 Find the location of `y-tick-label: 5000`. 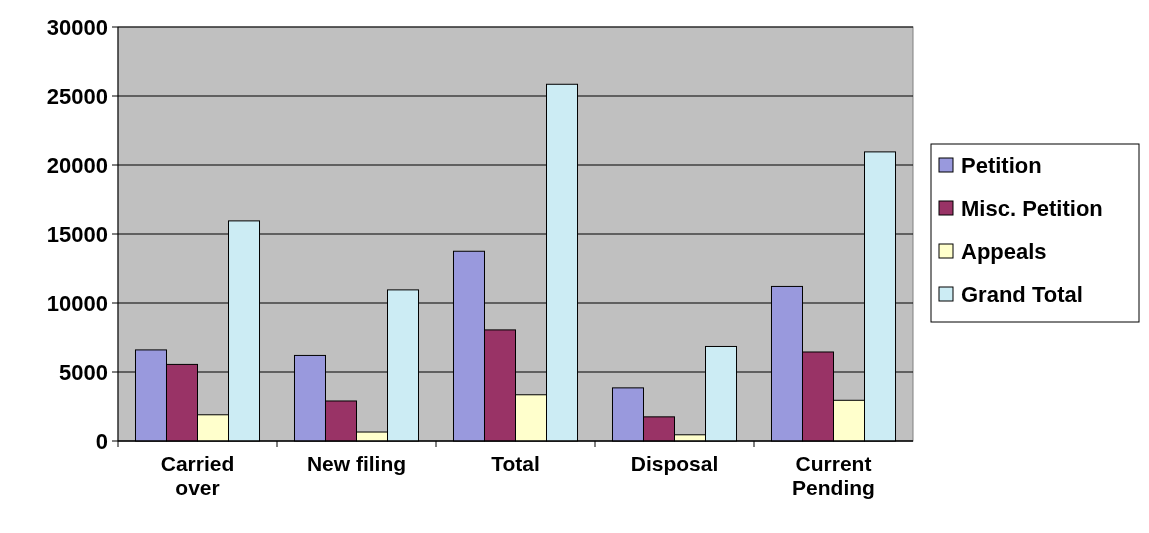

y-tick-label: 5000 is located at coordinates (83, 372).